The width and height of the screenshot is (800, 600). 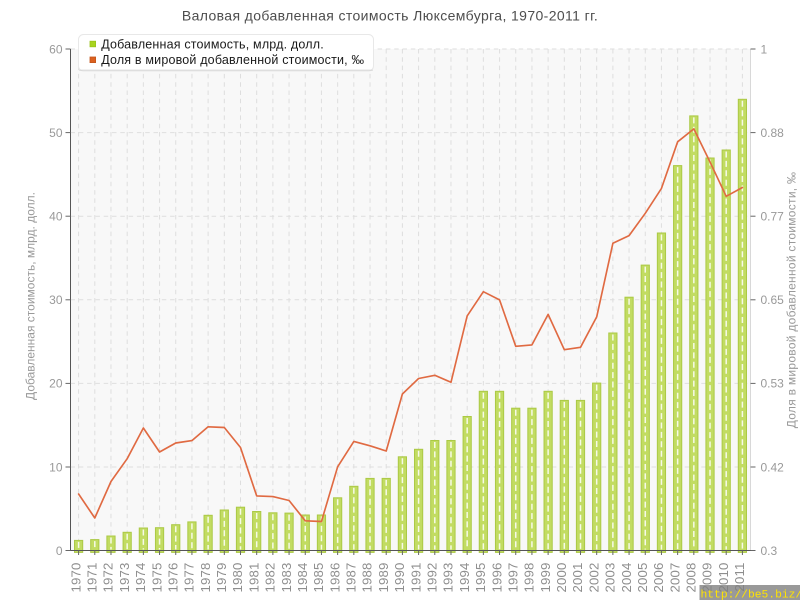 What do you see at coordinates (448, 577) in the screenshot?
I see `svg-text: 1993` at bounding box center [448, 577].